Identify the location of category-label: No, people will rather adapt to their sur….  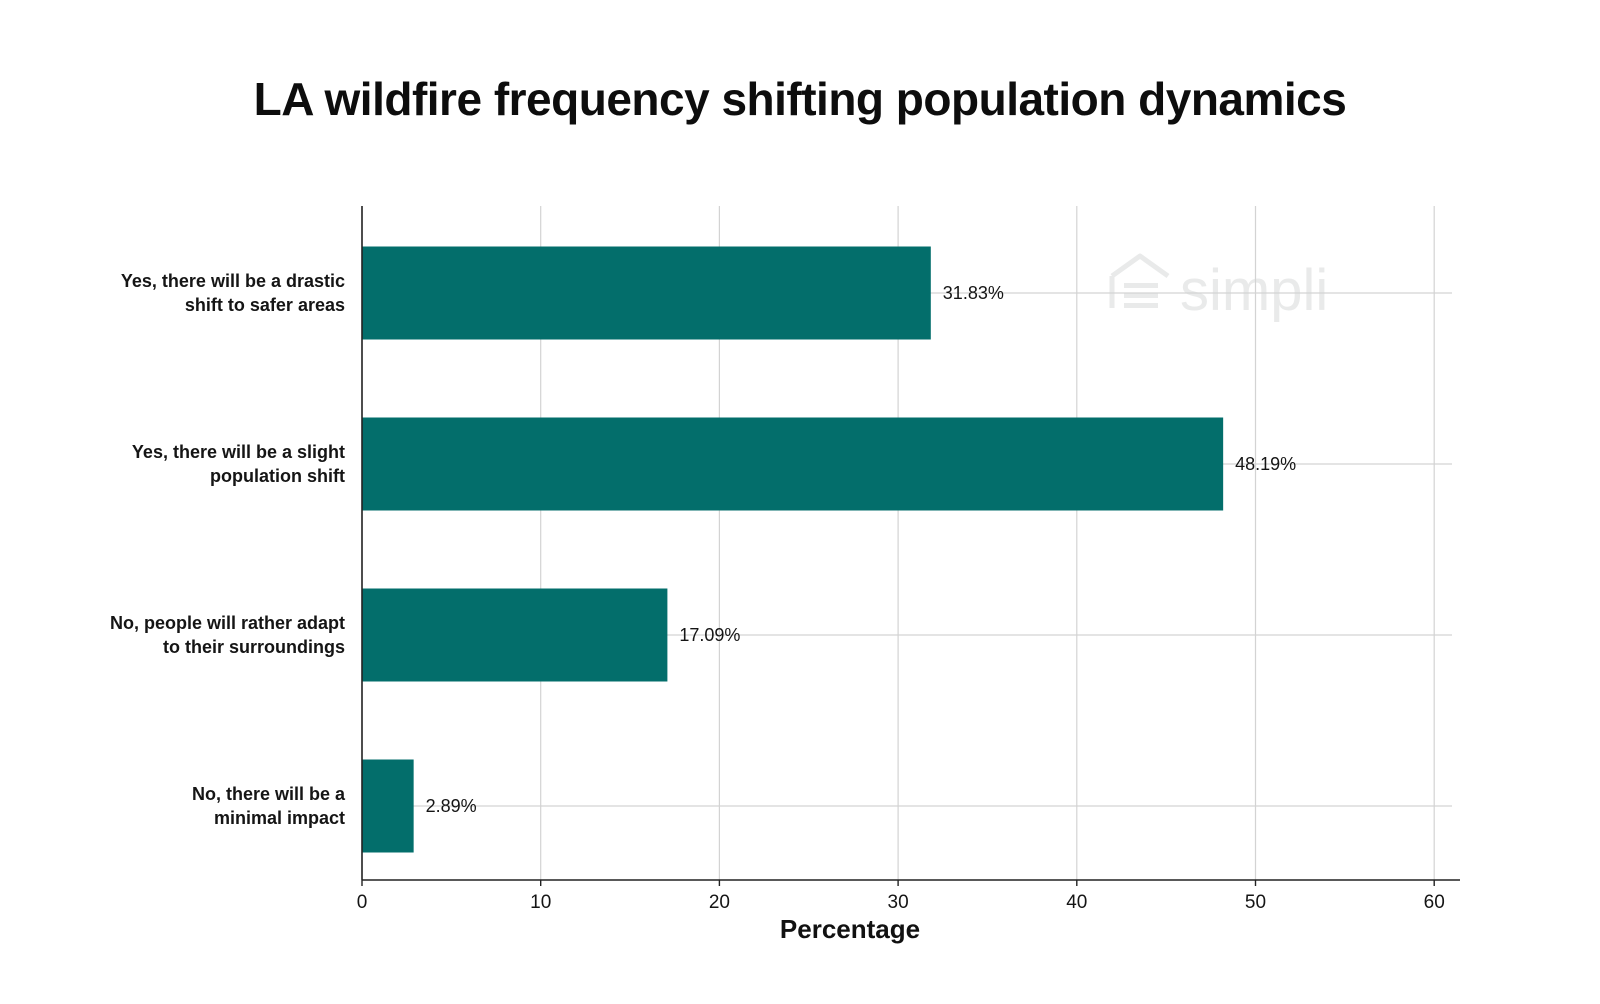
(227, 635).